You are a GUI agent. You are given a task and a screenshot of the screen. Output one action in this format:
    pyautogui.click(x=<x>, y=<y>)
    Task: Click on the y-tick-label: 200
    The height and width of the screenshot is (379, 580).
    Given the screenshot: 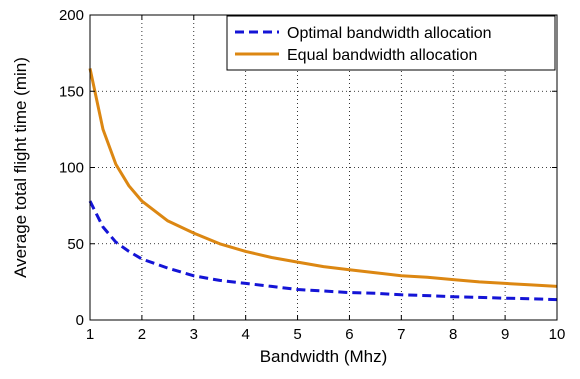 What is the action you would take?
    pyautogui.click(x=71, y=15)
    